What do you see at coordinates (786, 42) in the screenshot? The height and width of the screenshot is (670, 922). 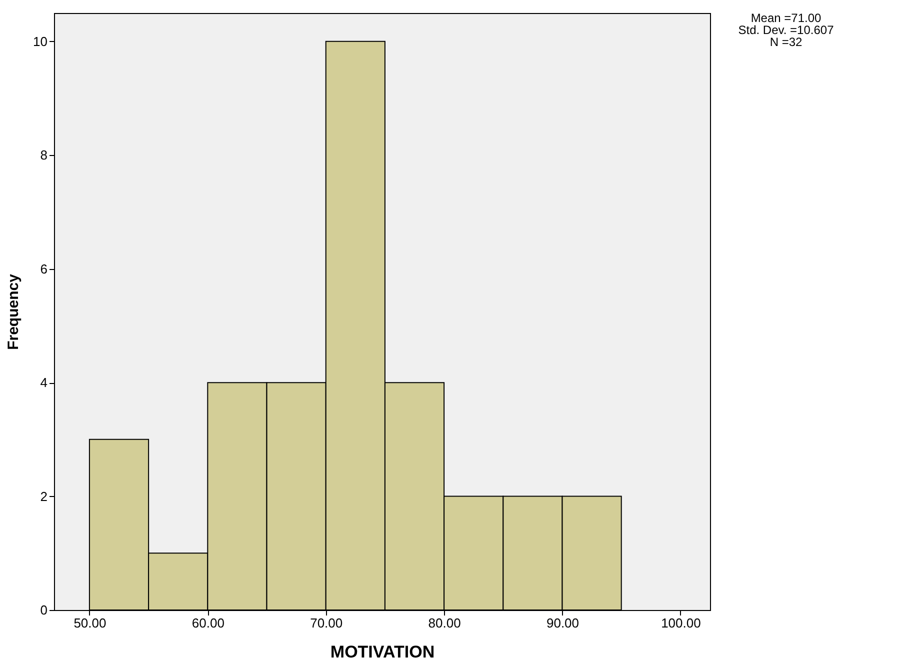 I see `text: N =32` at bounding box center [786, 42].